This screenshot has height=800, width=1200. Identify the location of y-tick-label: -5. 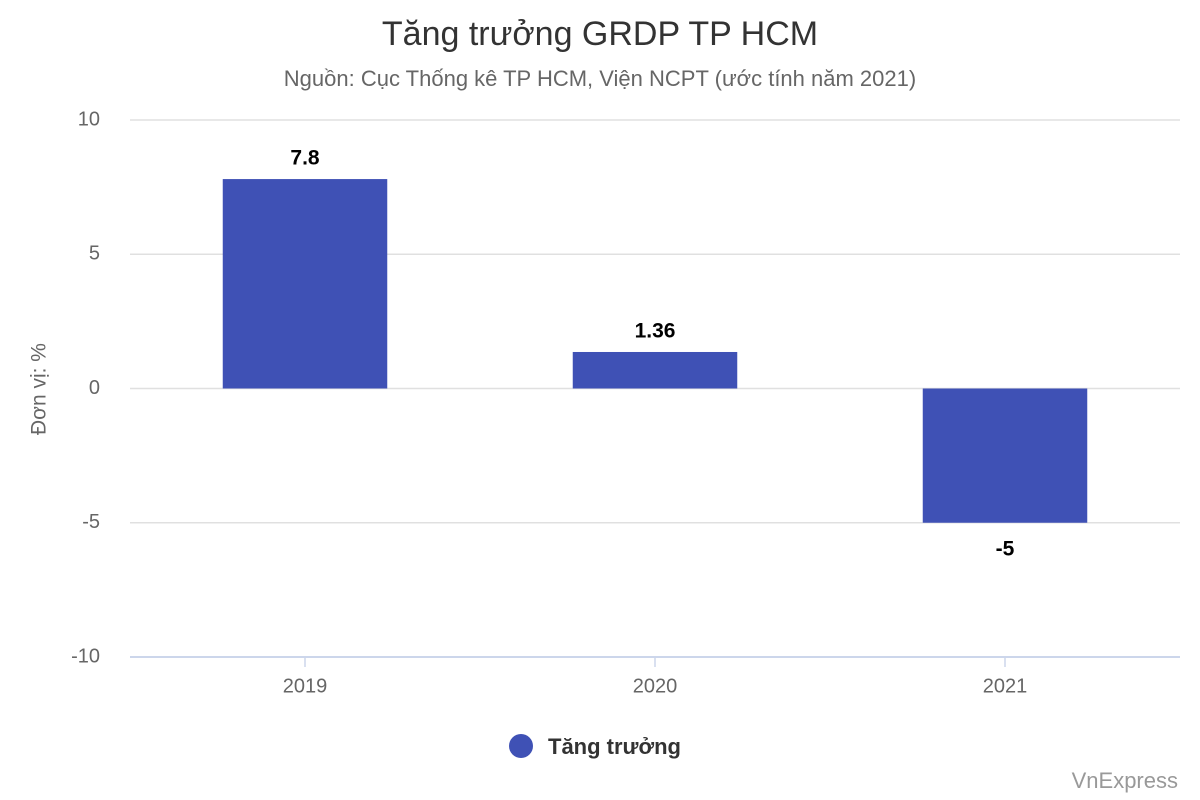
(91, 522).